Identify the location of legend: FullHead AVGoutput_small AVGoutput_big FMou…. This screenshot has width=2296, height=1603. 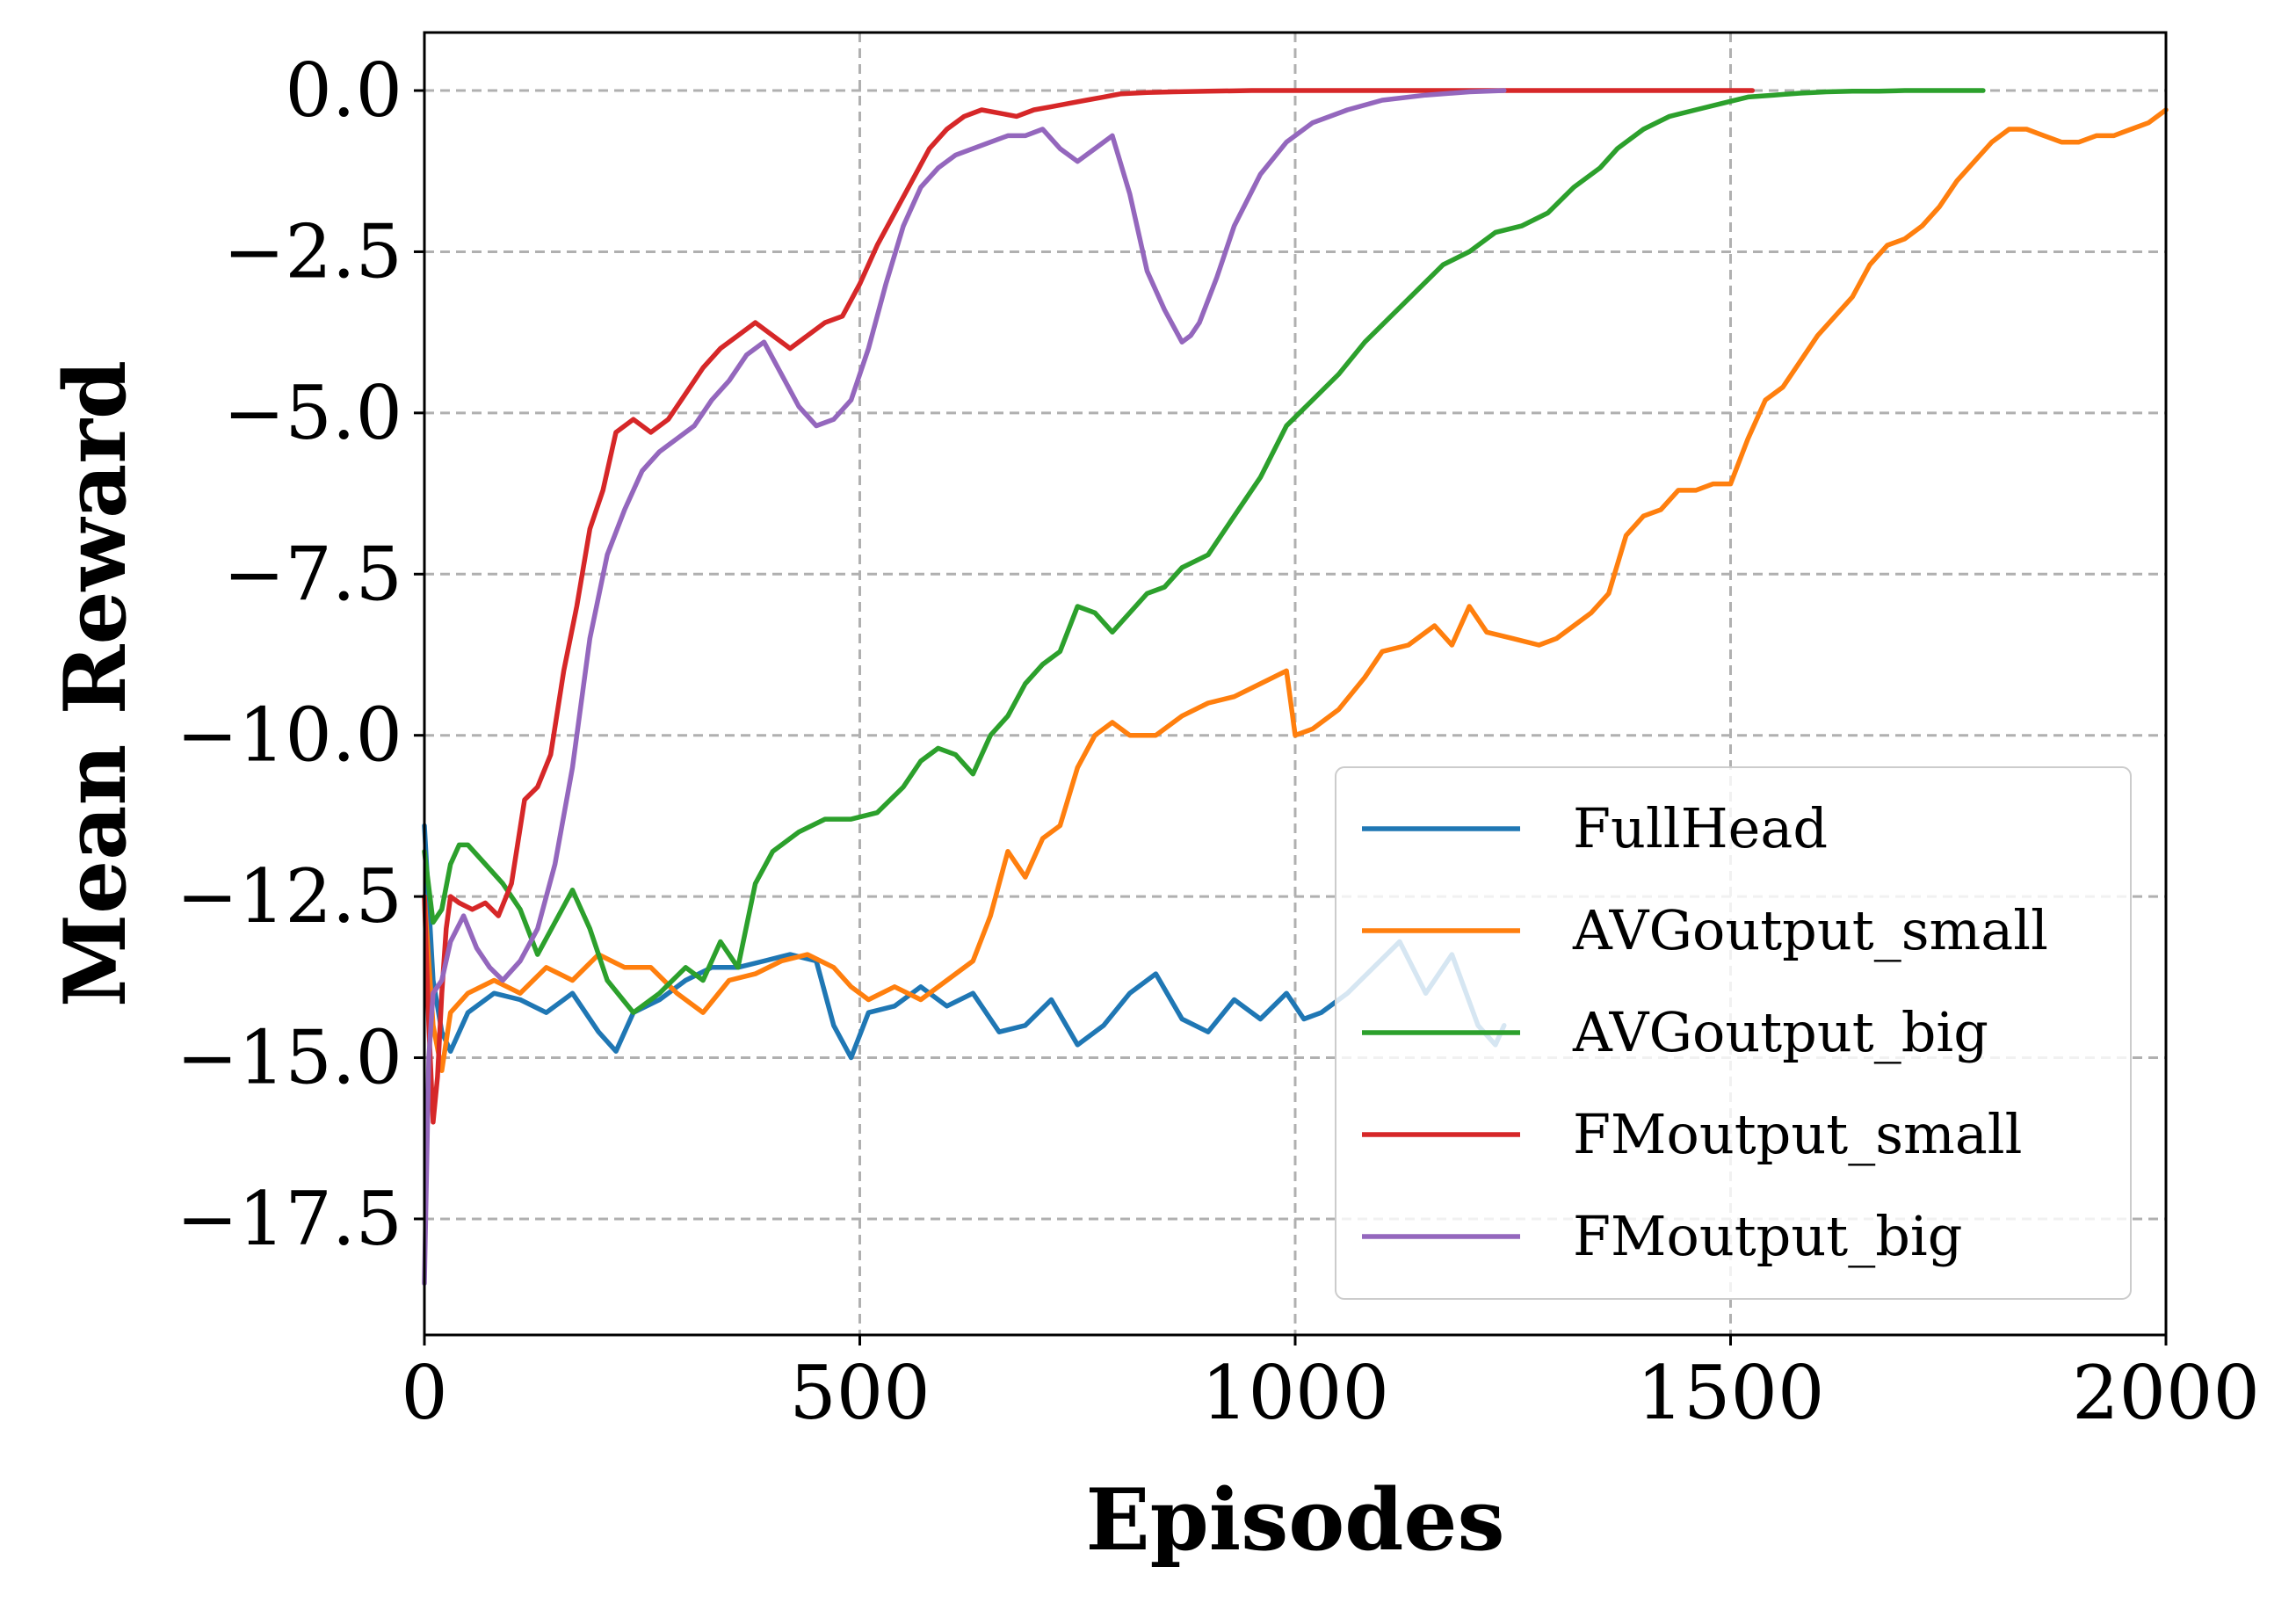
(1733, 1033).